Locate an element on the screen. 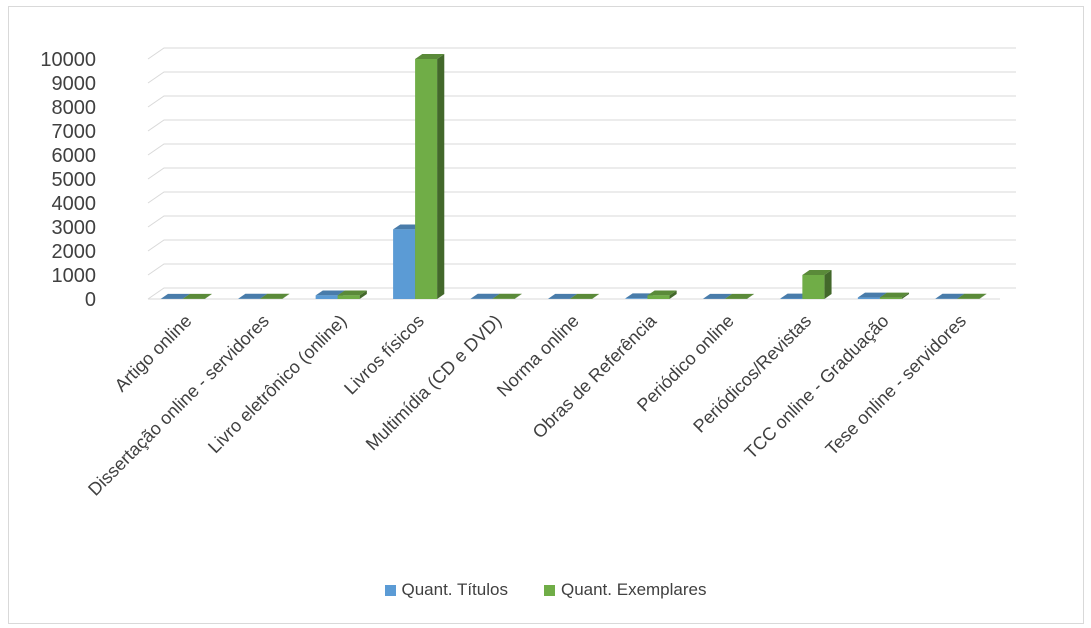 The image size is (1091, 628). legend: Quant. Títulos Quant. Exemplares is located at coordinates (545, 590).